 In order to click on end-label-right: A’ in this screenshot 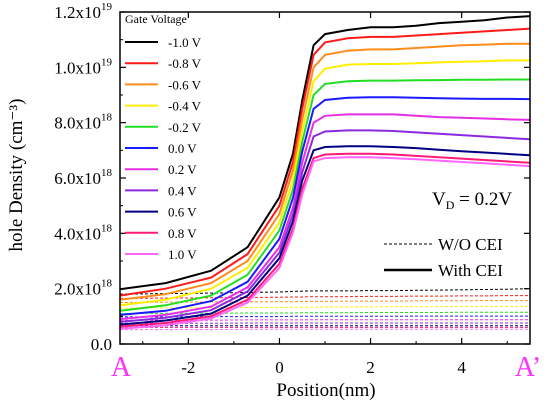, I will do `click(528, 367)`.